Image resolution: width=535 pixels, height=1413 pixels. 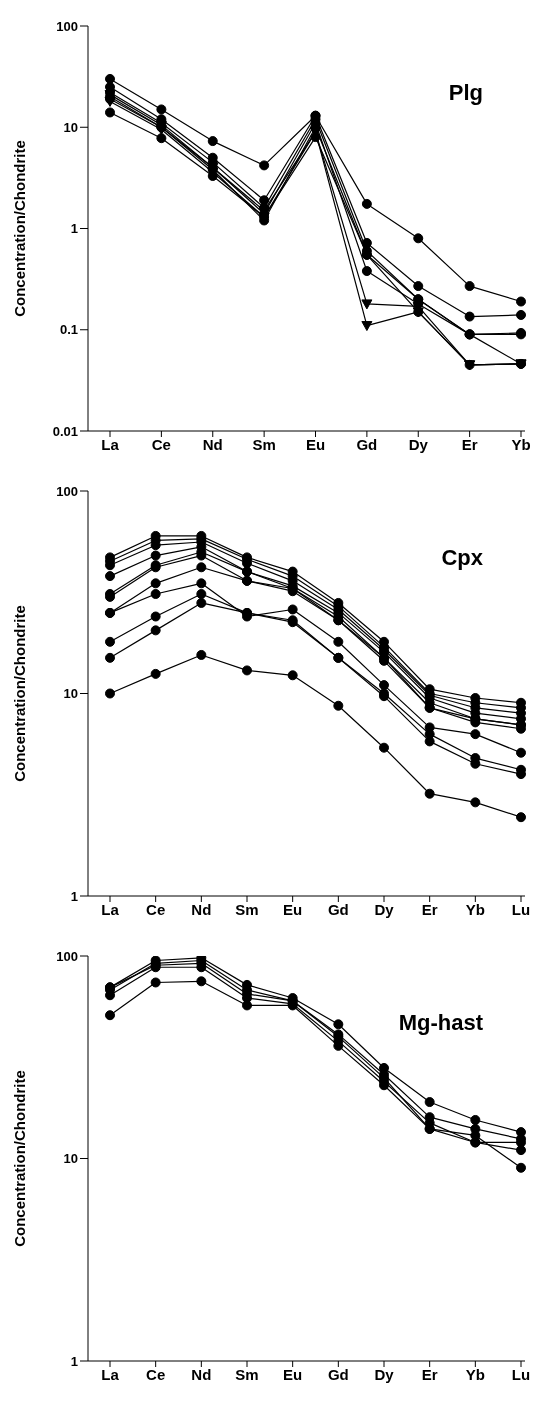 I want to click on text: Plg, so click(x=465, y=93).